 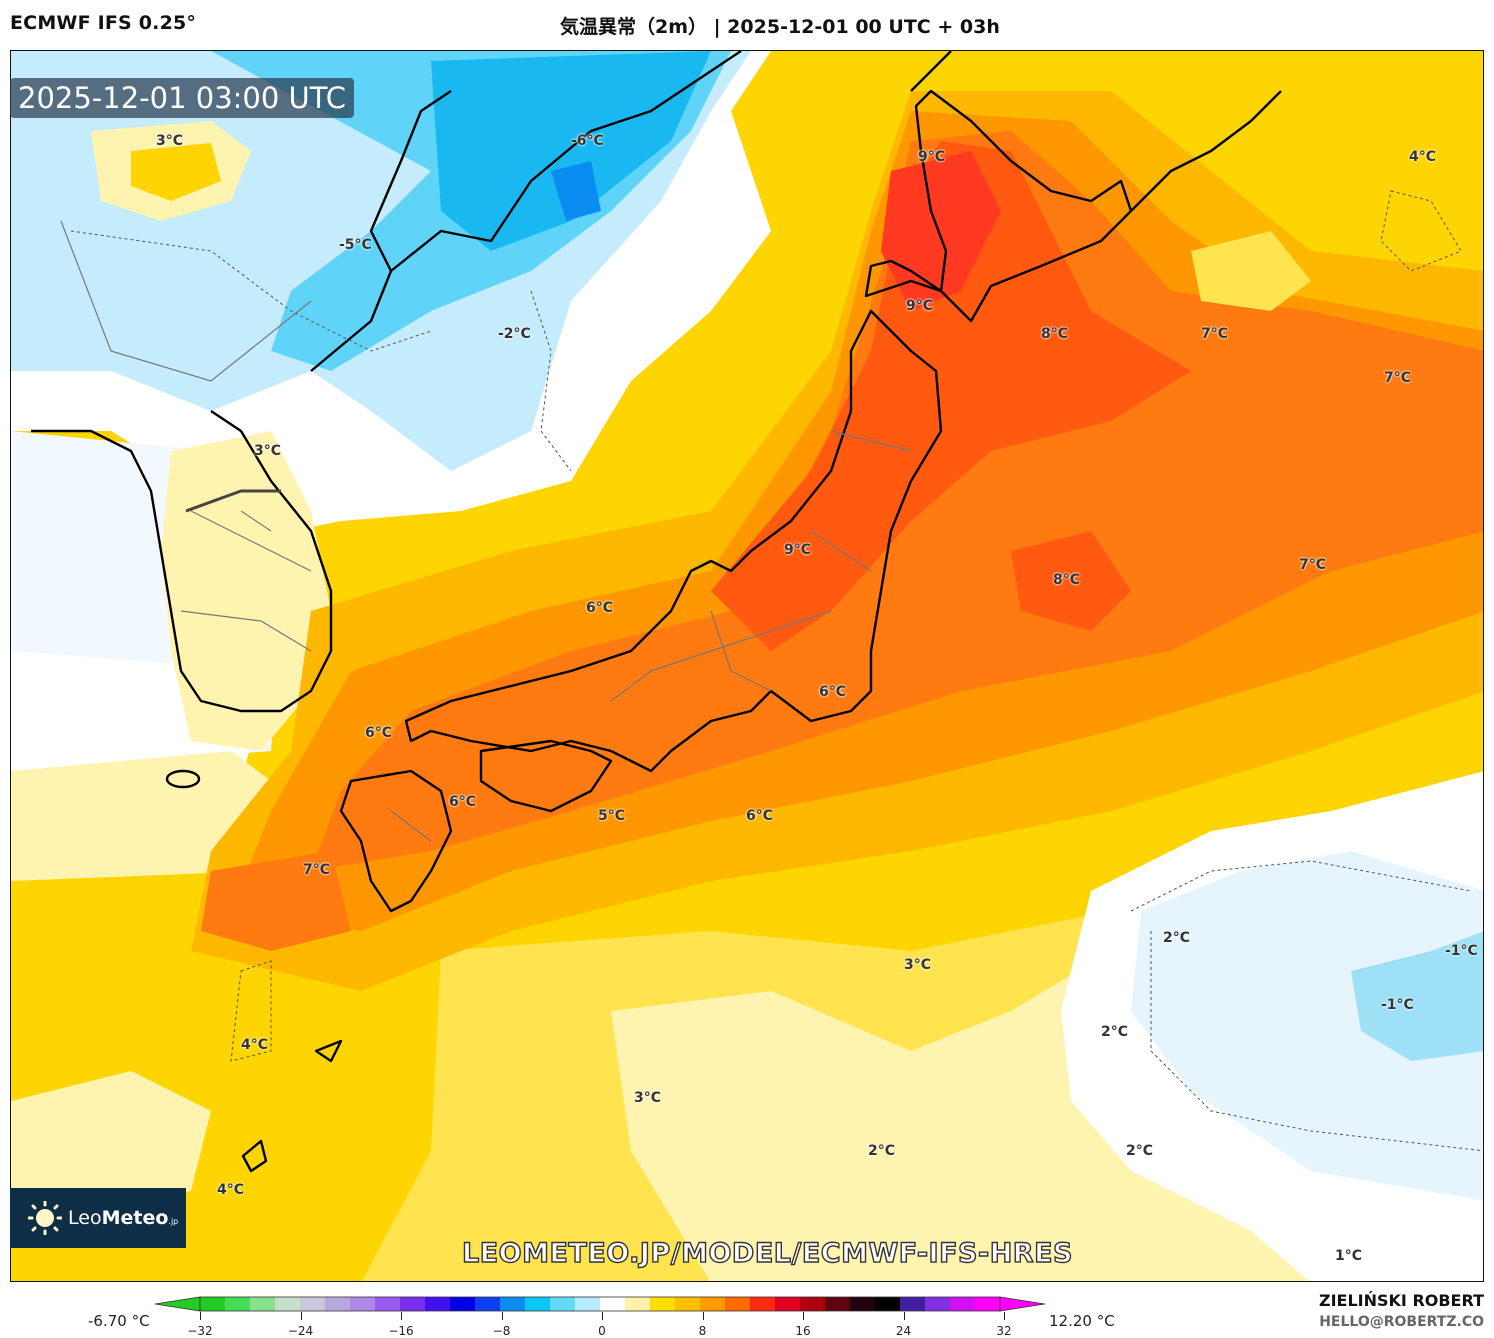 What do you see at coordinates (587, 141) in the screenshot?
I see `contour-label: -6°C` at bounding box center [587, 141].